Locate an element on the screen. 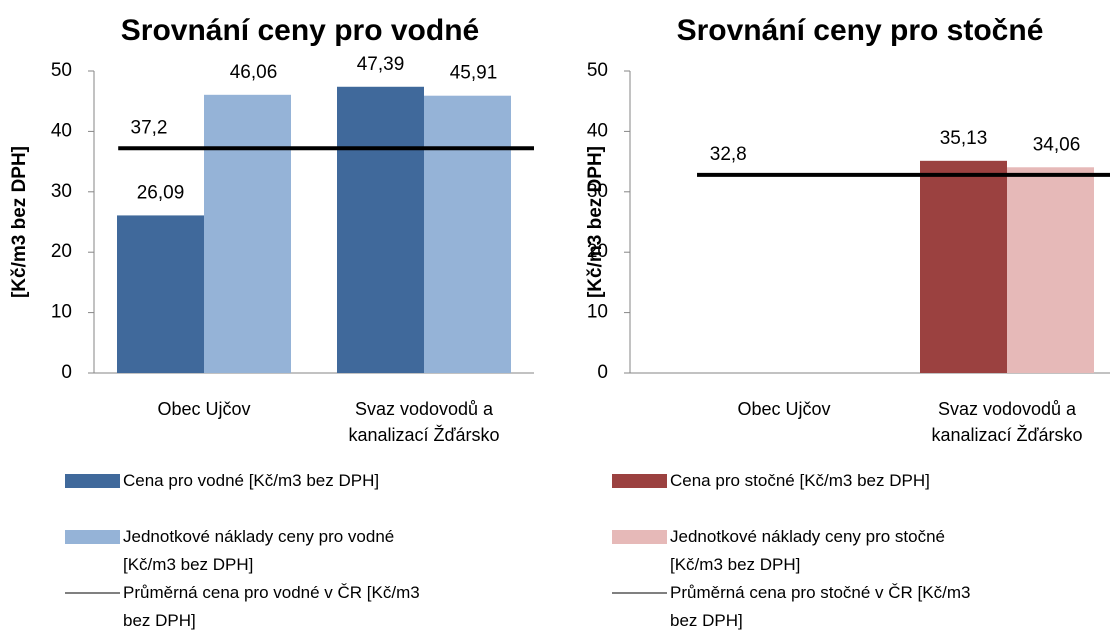  value-label: 26,09 is located at coordinates (161, 192).